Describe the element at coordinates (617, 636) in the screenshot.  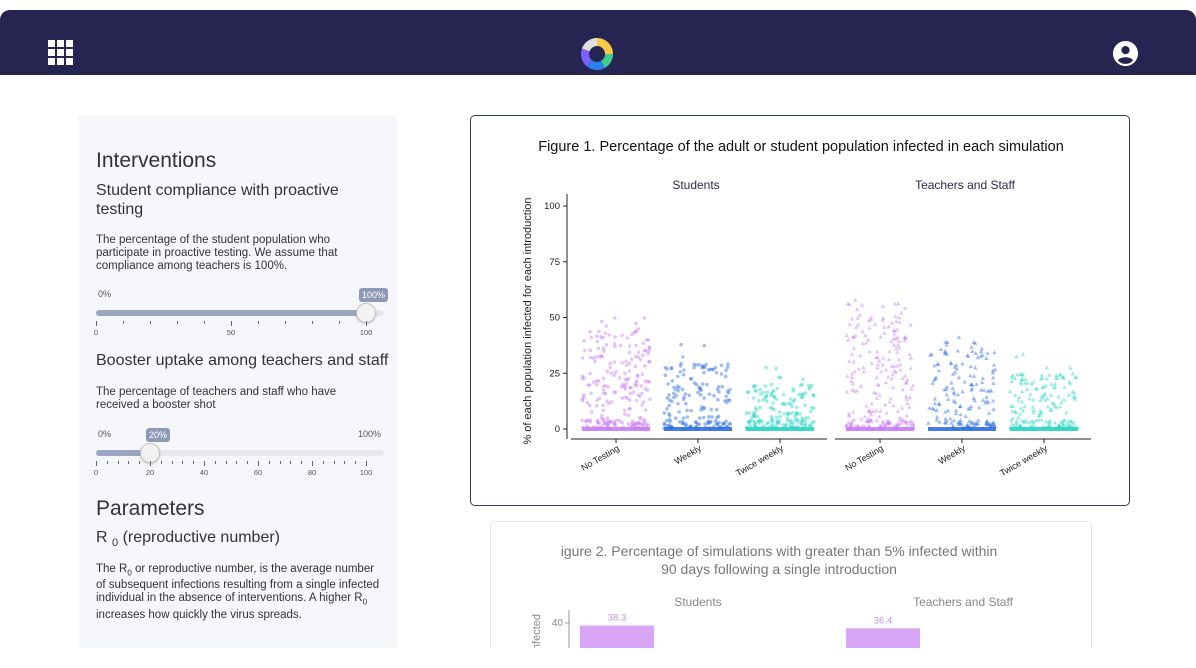
I see `bar` at that location.